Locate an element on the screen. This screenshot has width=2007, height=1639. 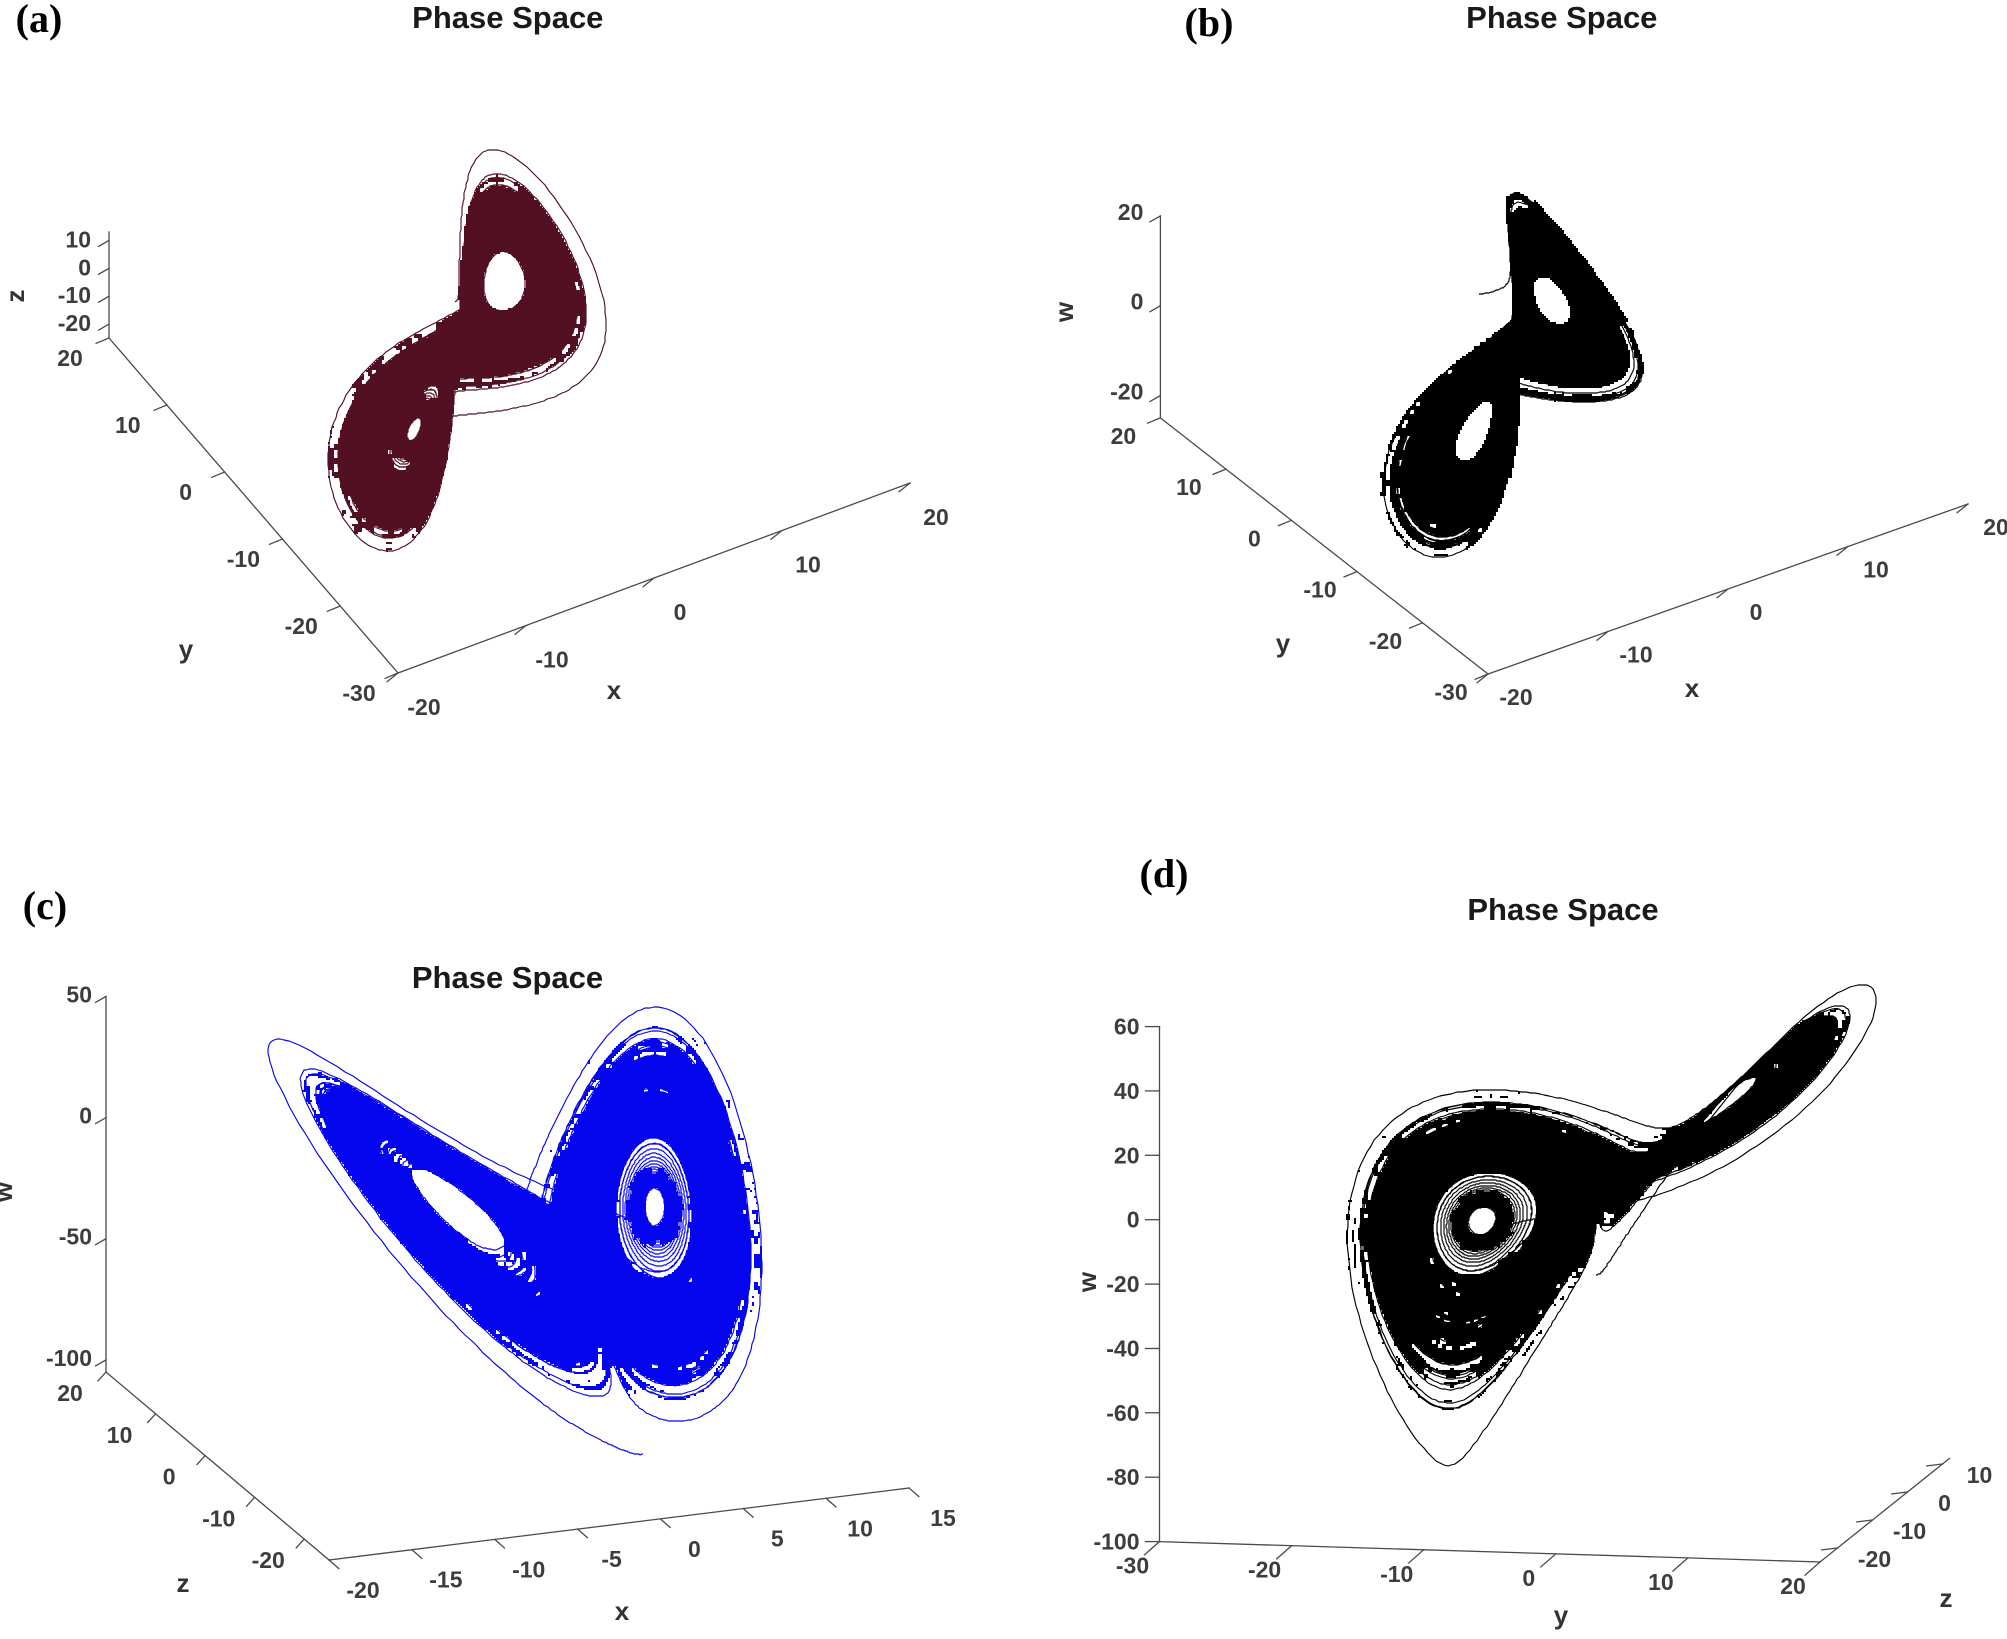
svg-text: (a) is located at coordinates (39, 20).